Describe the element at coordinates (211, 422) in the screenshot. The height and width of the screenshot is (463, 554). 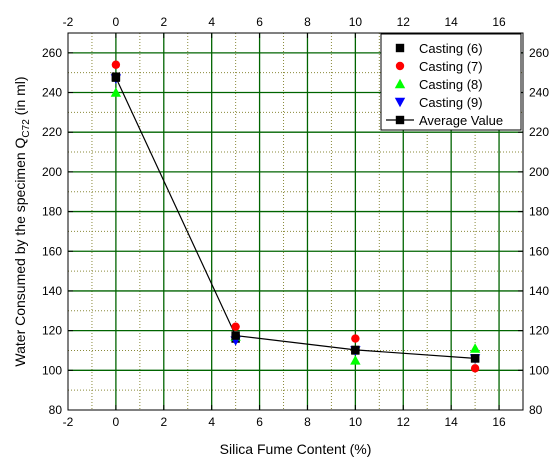
I see `x-tick-label-bottom: 4` at that location.